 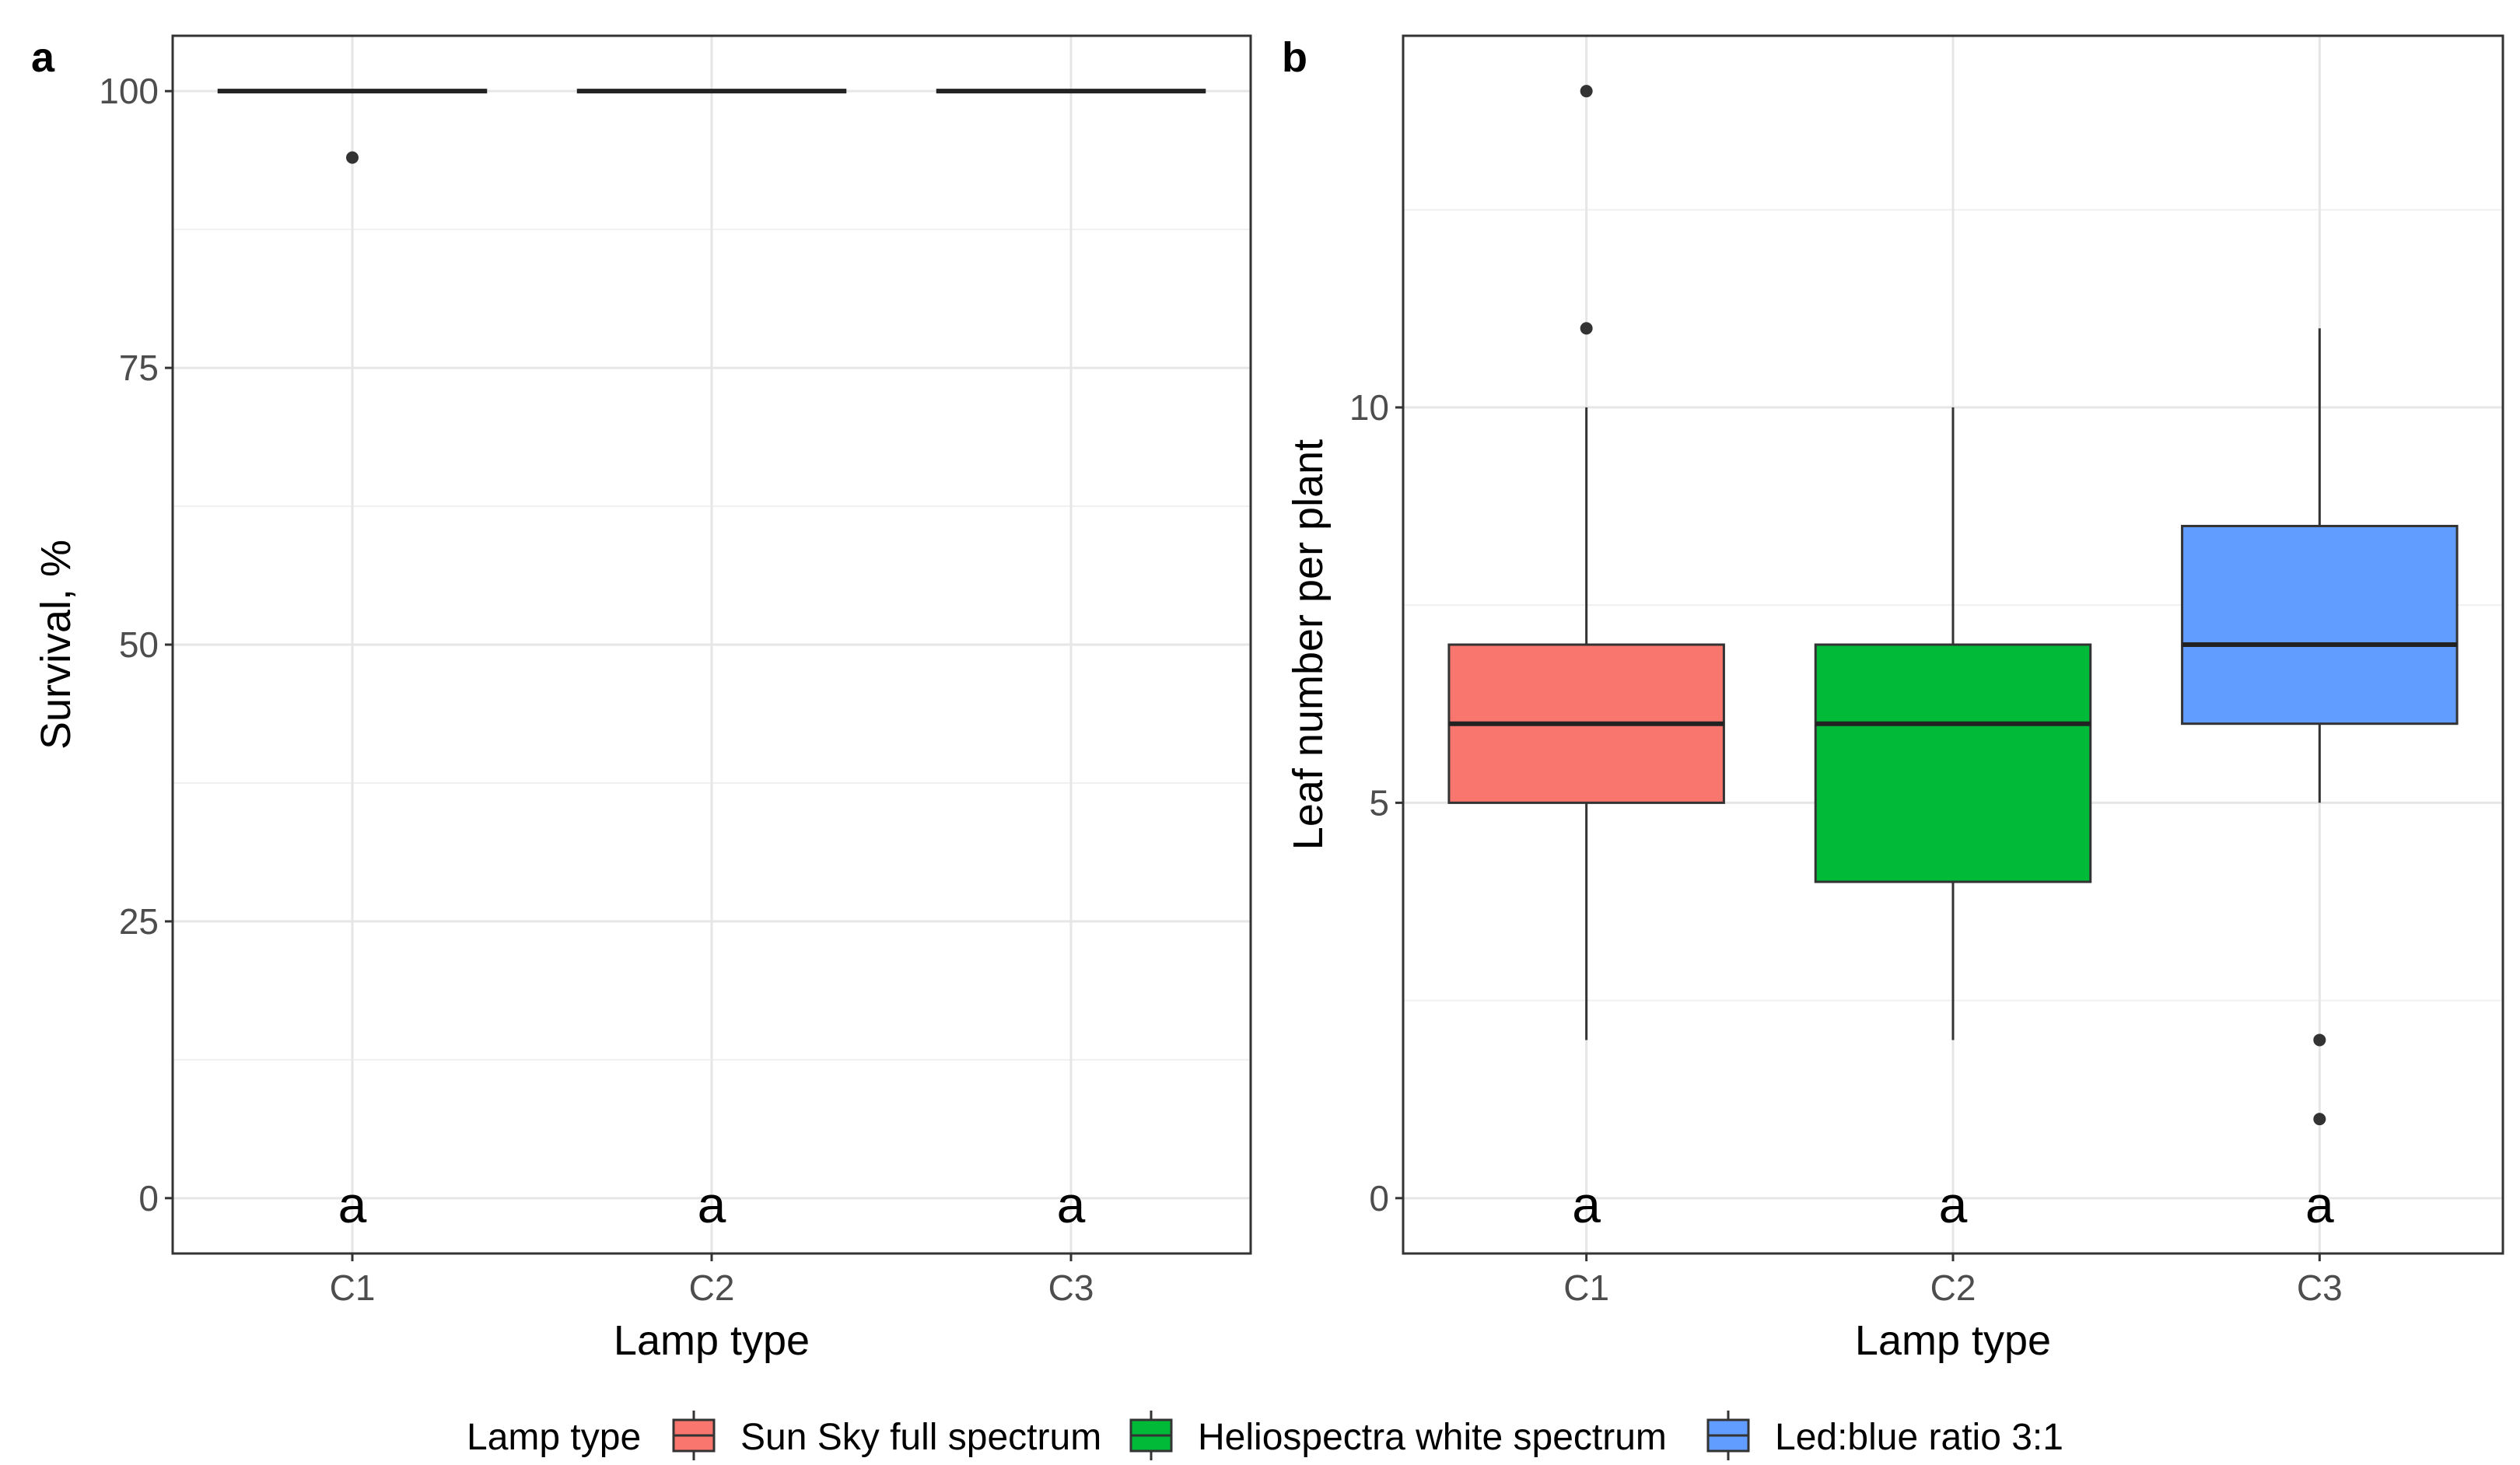 I want to click on y-axis-title: Survival, %, so click(x=56, y=645).